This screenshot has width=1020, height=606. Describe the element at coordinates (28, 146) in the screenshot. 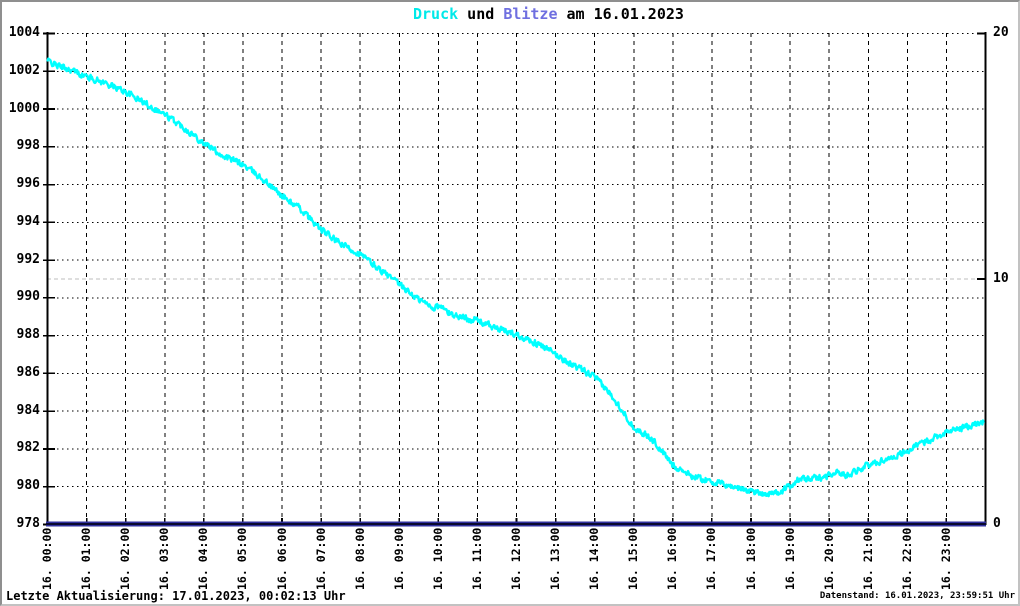

I see `y-axis-left-label: 998` at that location.